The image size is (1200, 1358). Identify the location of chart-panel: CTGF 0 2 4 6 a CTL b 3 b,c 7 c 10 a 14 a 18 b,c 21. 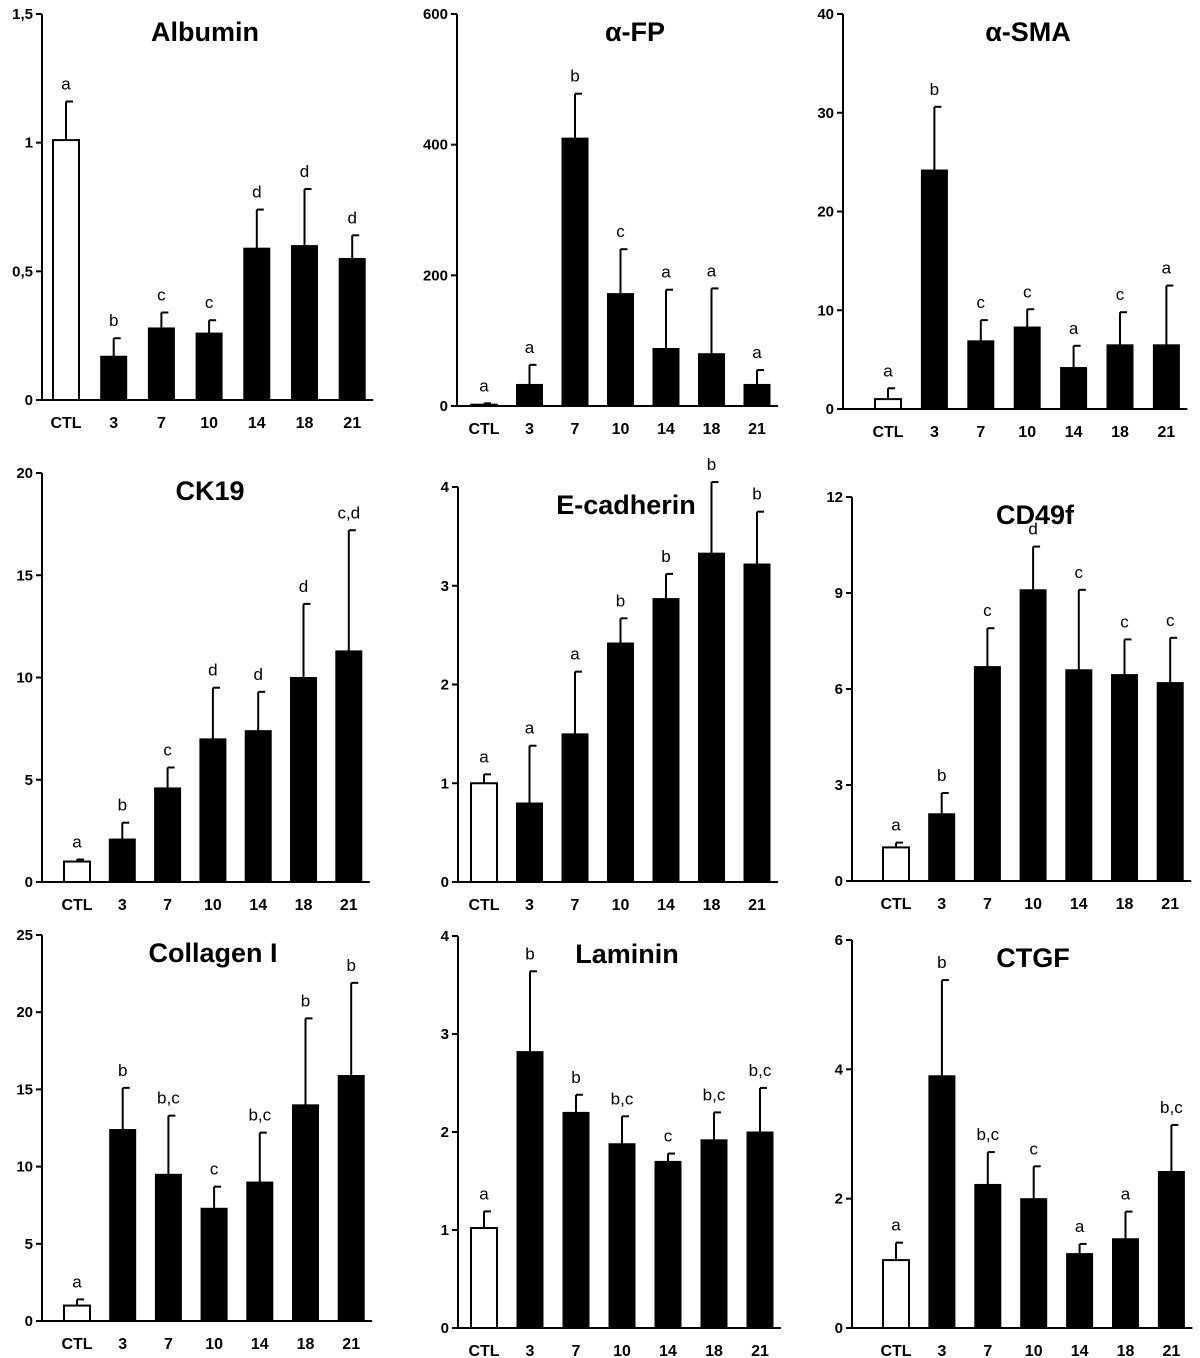
(1014, 1145).